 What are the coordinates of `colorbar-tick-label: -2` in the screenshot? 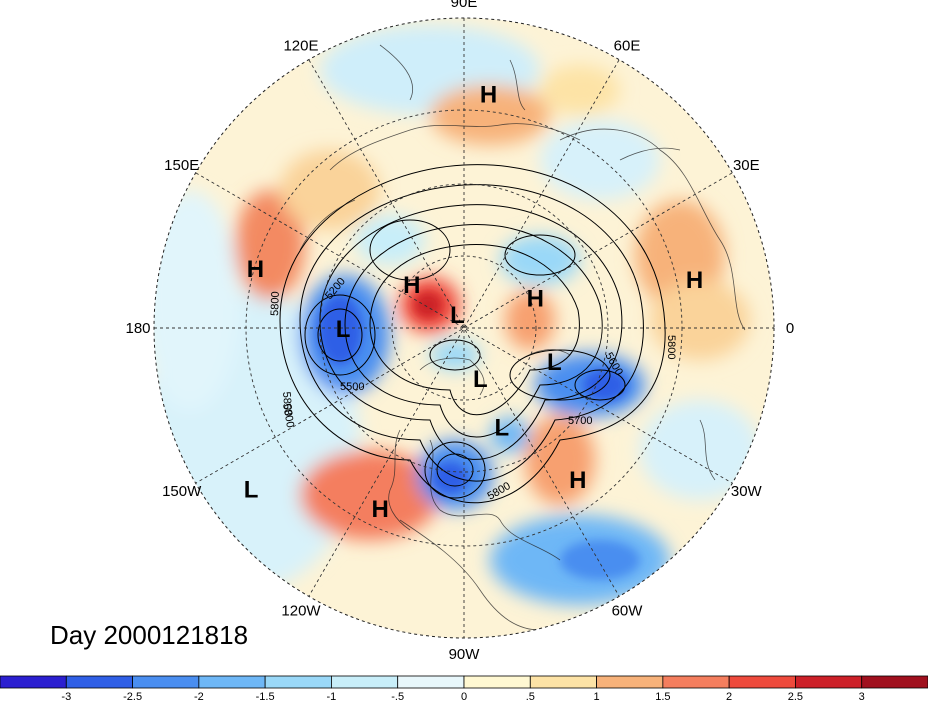 It's located at (199, 696).